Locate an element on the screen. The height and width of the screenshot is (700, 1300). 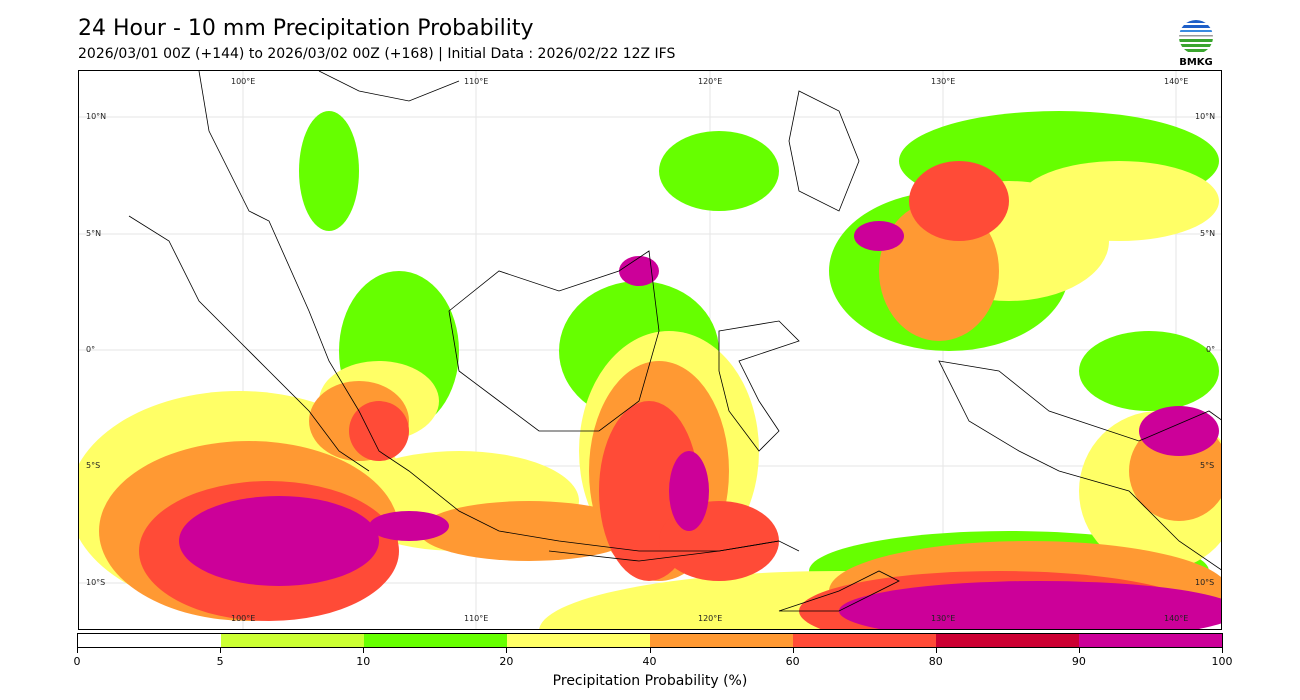
lat-label-left: 5°N is located at coordinates (94, 233).